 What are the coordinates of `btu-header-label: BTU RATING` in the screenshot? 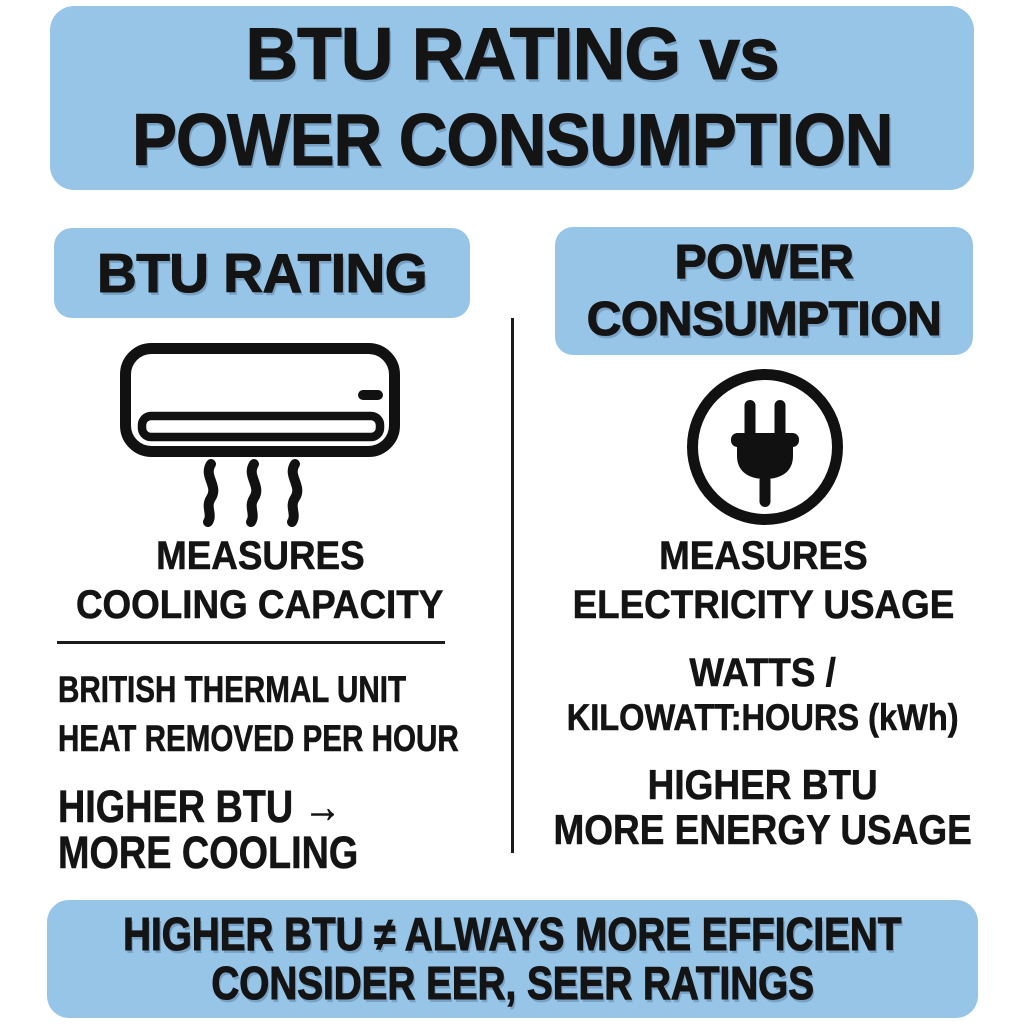 It's located at (262, 273).